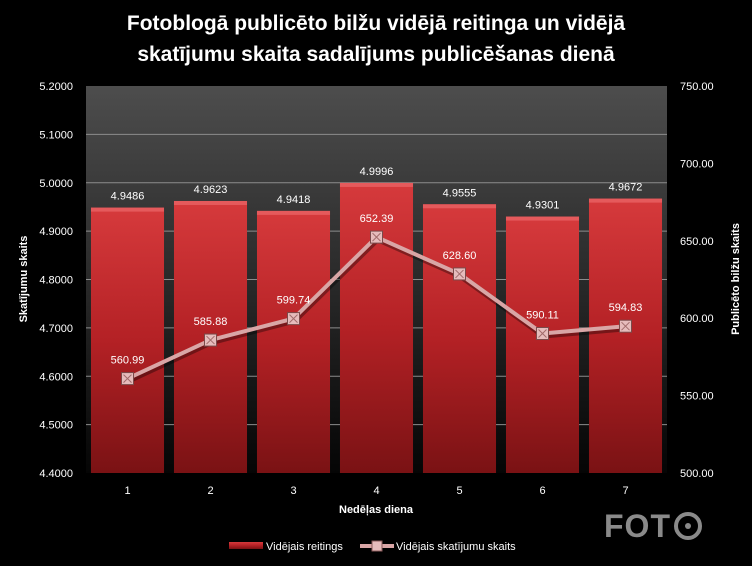  I want to click on line-value-label: 590.11, so click(542, 316).